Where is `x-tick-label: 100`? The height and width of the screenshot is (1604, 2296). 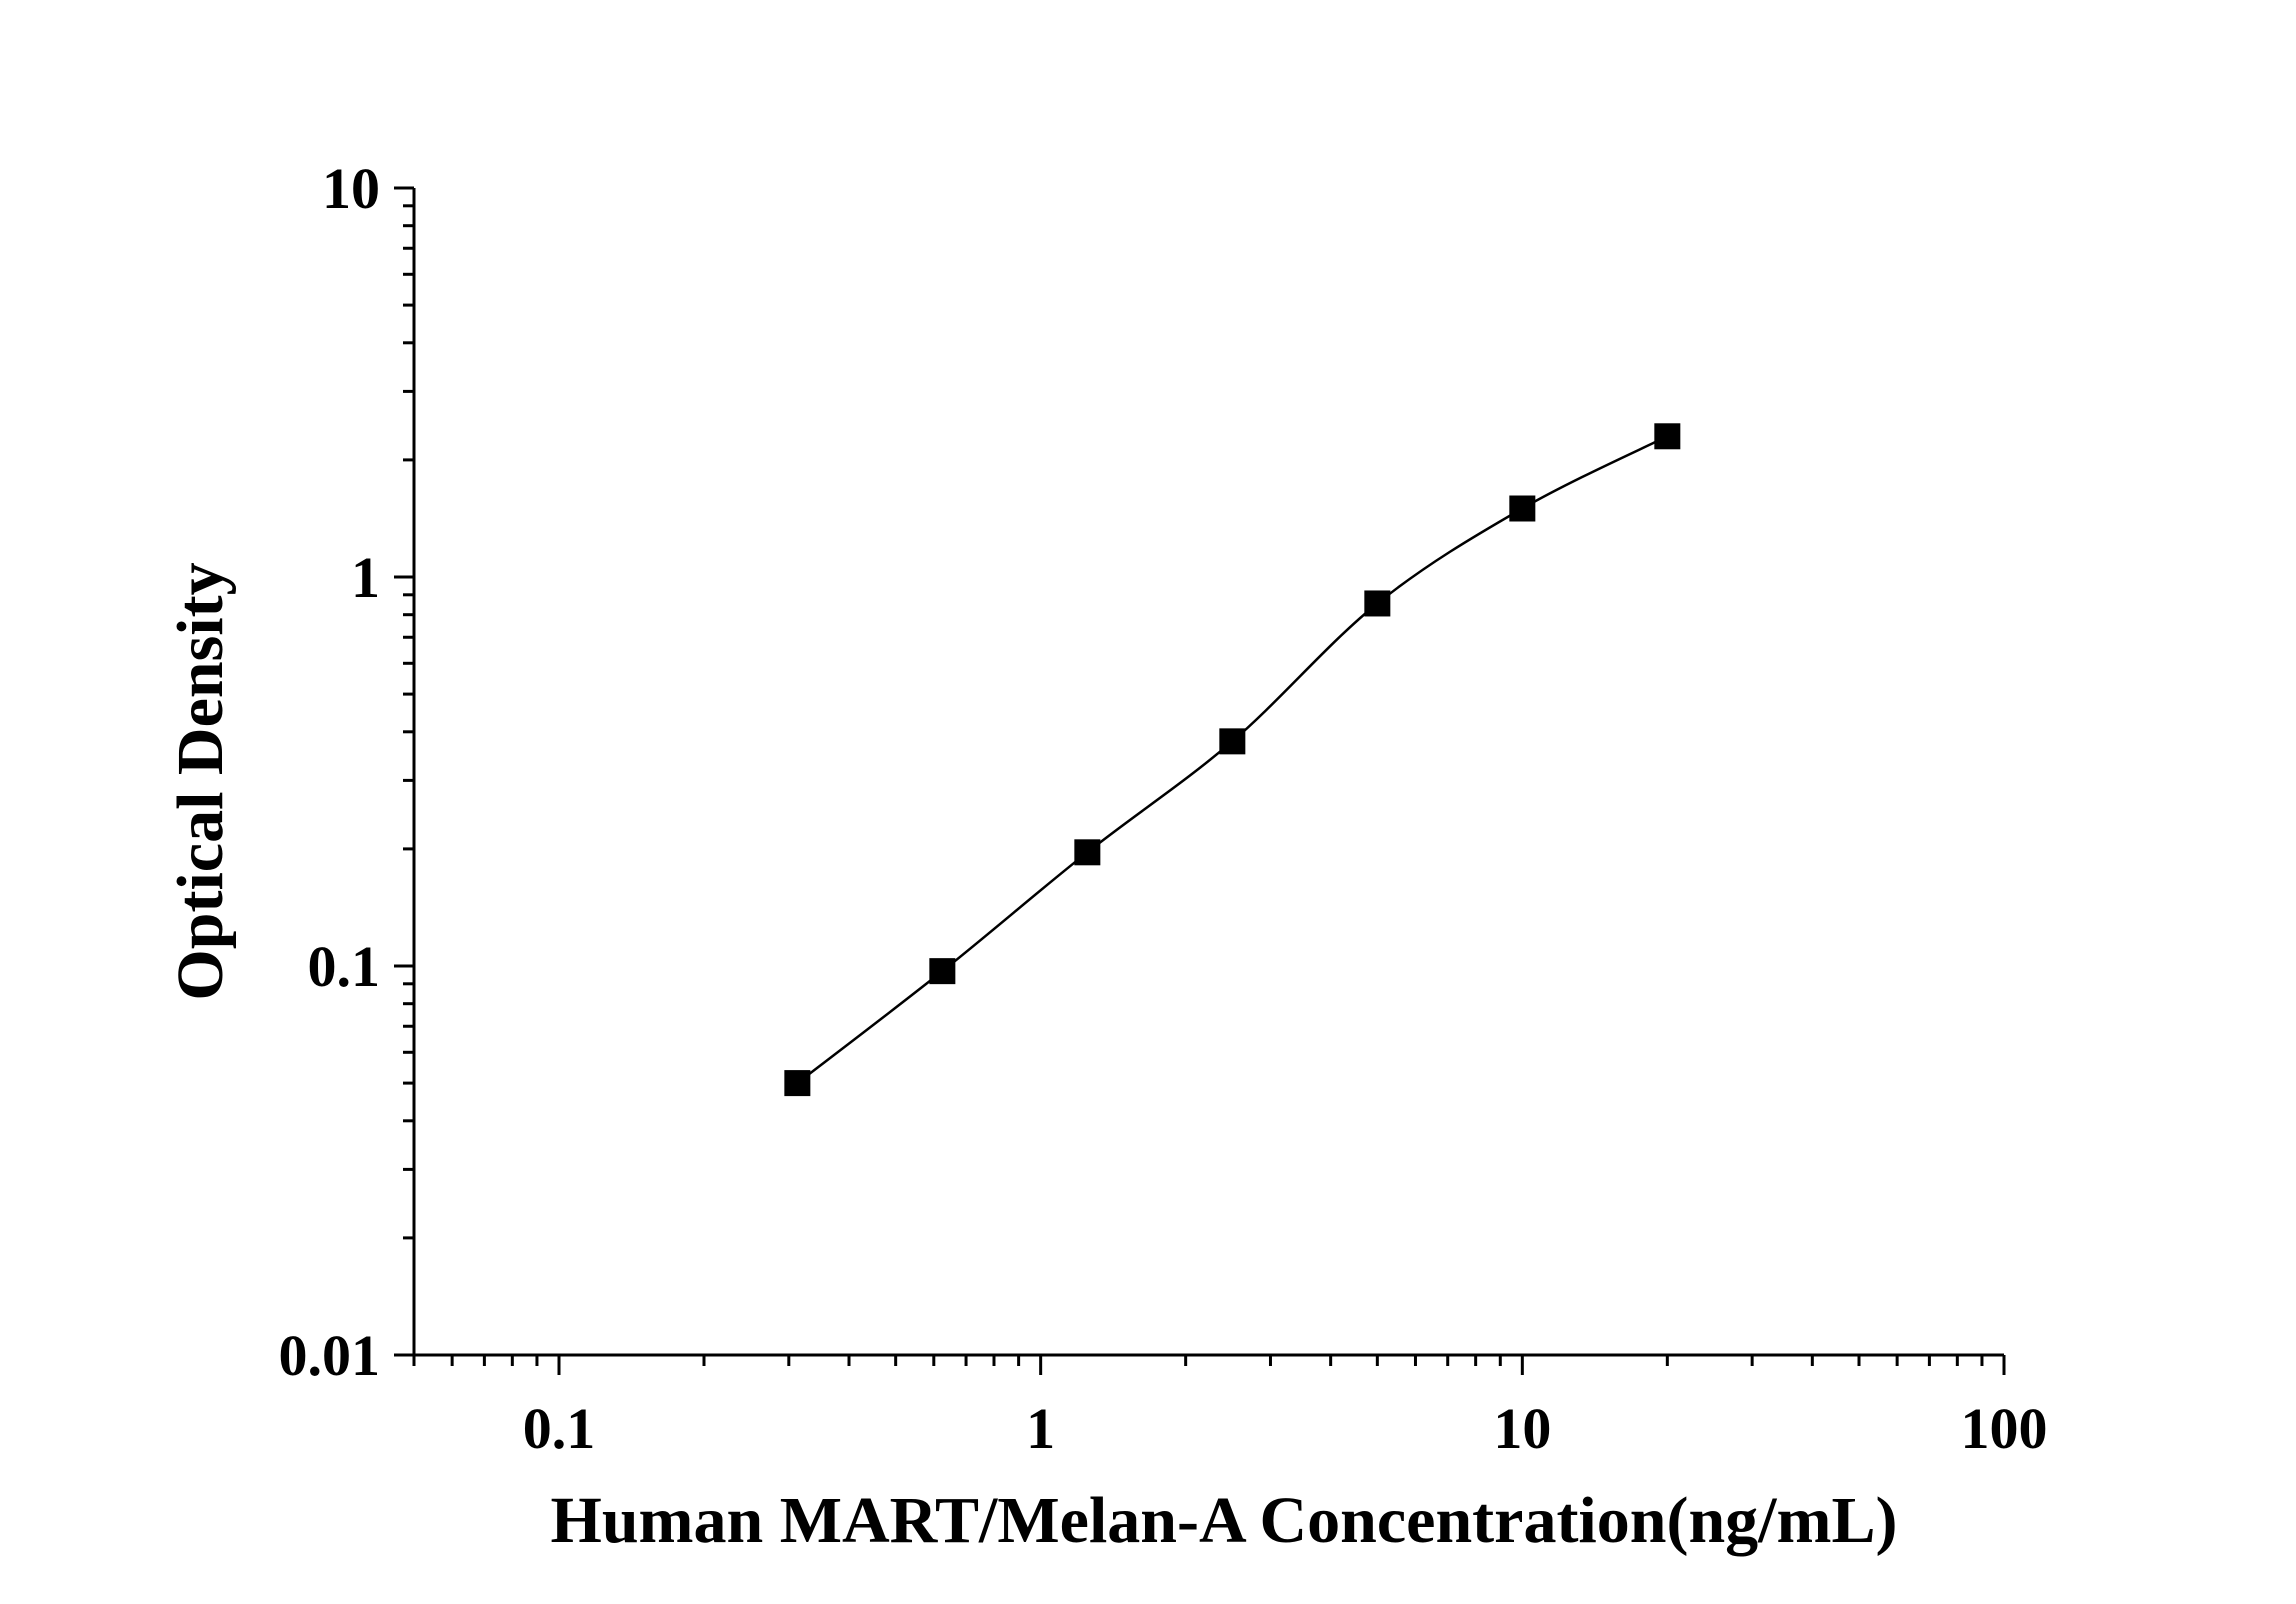
x-tick-label: 100 is located at coordinates (2004, 1428).